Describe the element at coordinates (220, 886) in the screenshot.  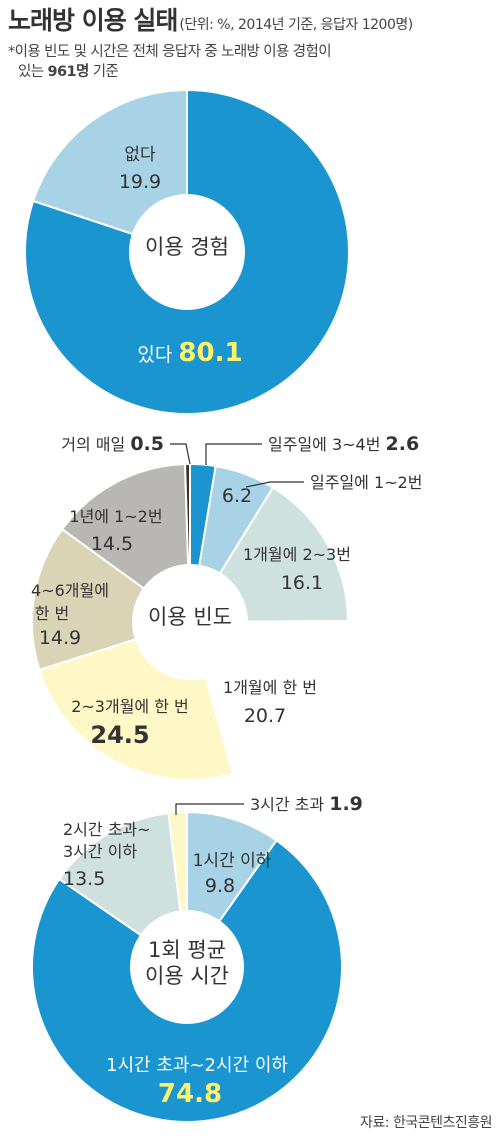
I see `slice-value-under-1h: 9.8` at that location.